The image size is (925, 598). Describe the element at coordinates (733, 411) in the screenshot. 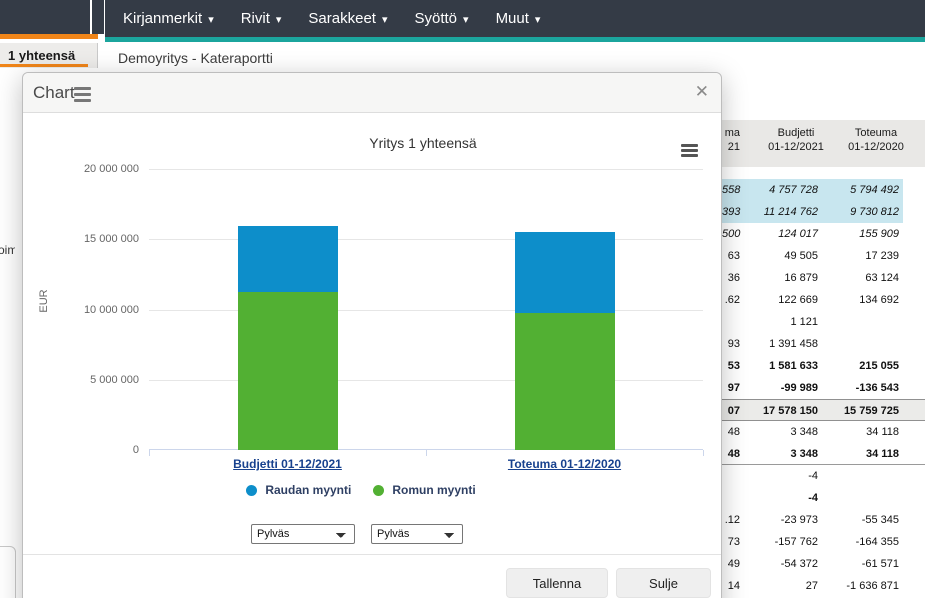

I see `table-cell: 07` at that location.